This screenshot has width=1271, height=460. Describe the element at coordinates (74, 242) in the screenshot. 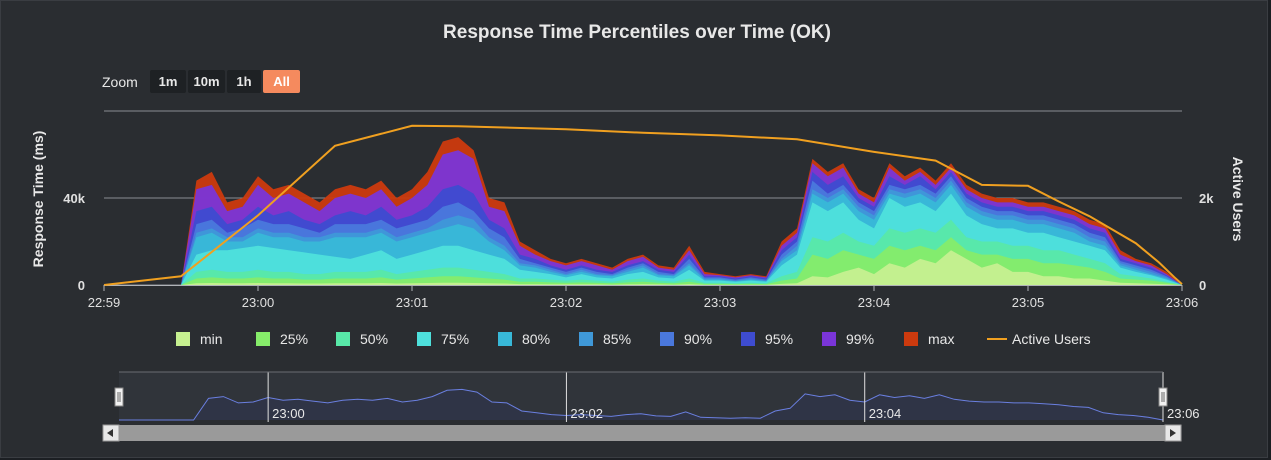

I see `y-axis-left-ticks: 0 40k` at that location.